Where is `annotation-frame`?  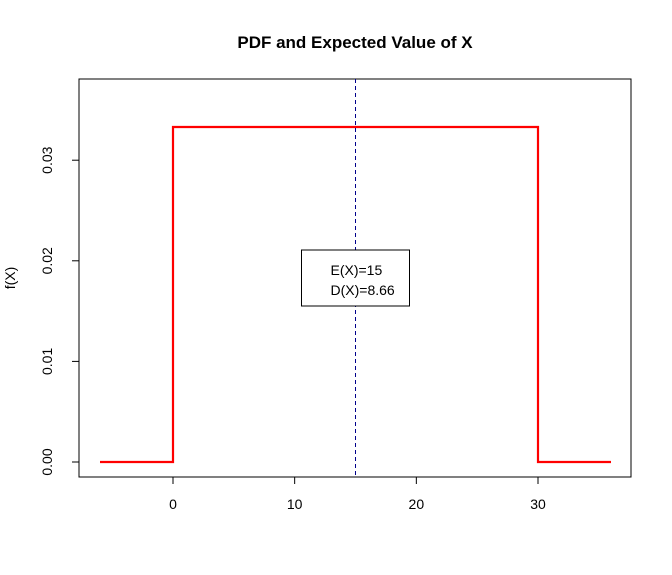 annotation-frame is located at coordinates (355, 278).